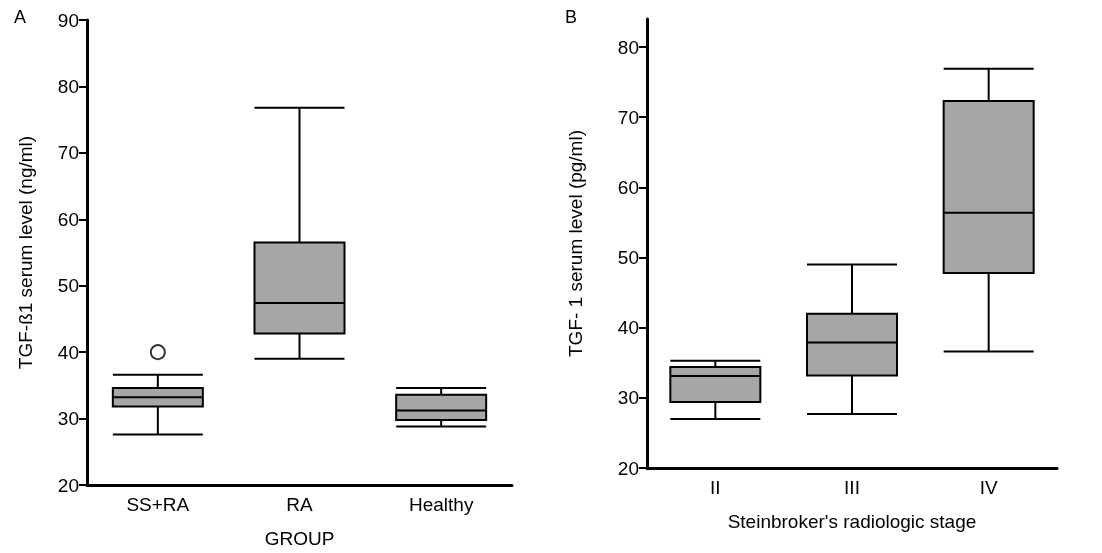  I want to click on x-tick-label: II, so click(715, 487).